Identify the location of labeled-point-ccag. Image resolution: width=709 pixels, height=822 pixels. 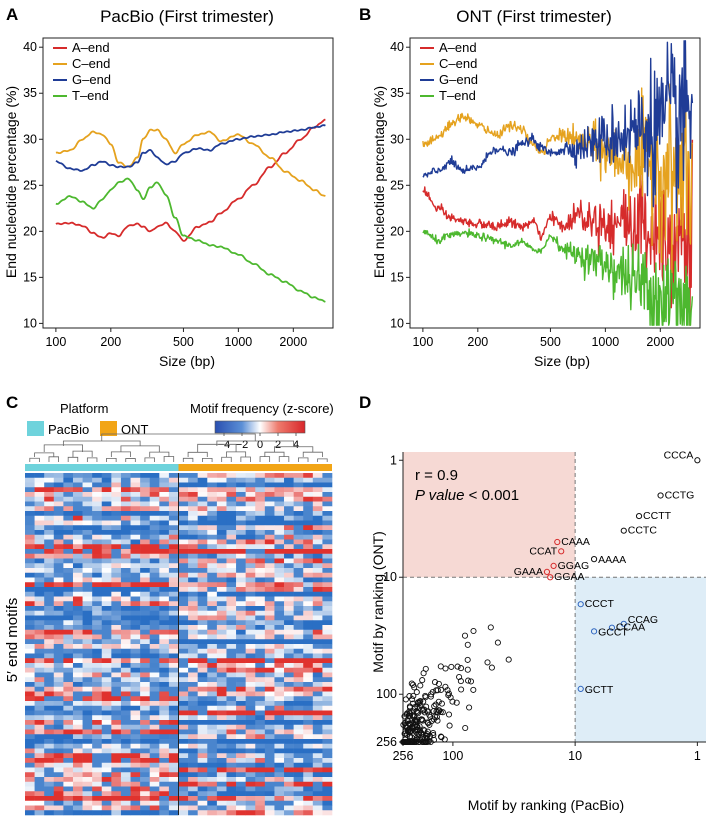
(623, 623).